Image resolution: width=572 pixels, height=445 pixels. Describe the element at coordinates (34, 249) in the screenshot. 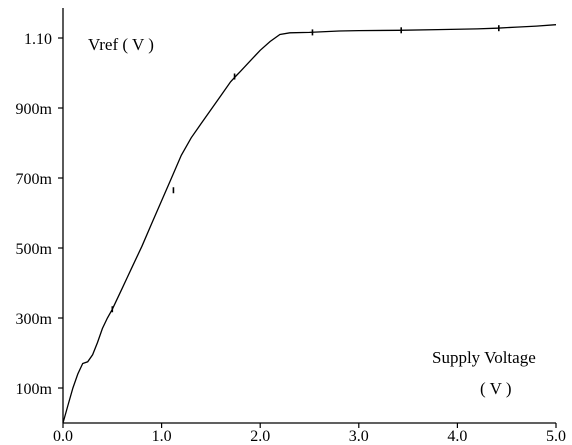

I see `y-tick-label: 500m` at that location.